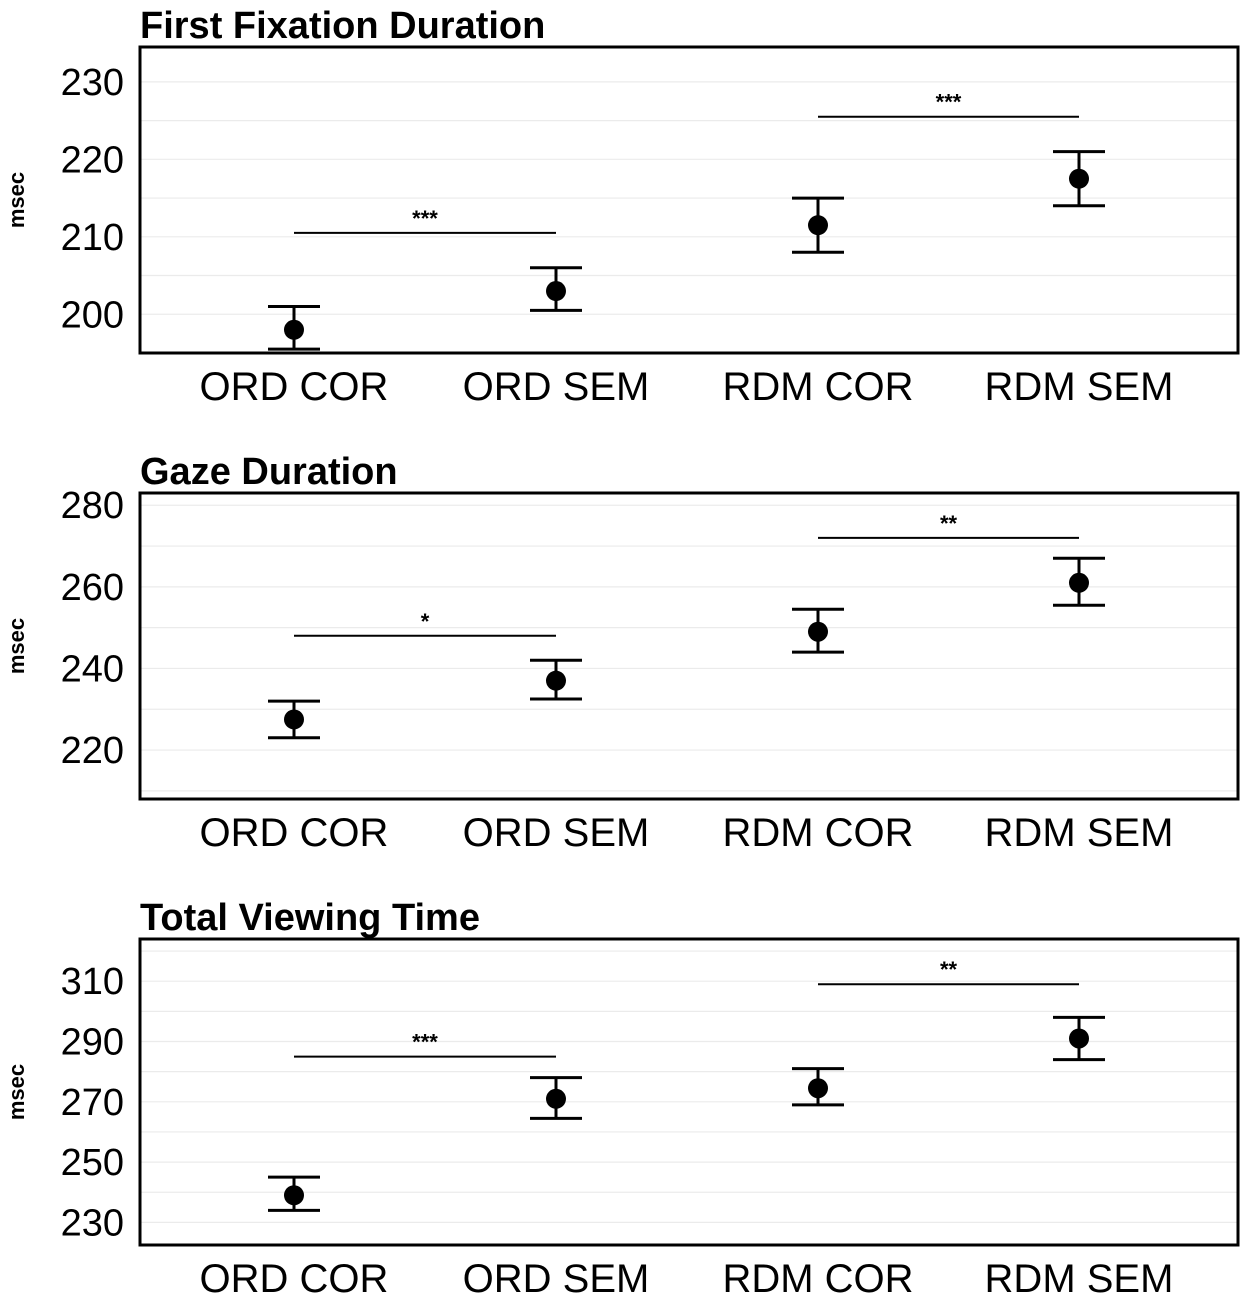 The width and height of the screenshot is (1247, 1300). I want to click on y-tick-label: 310, so click(92, 982).